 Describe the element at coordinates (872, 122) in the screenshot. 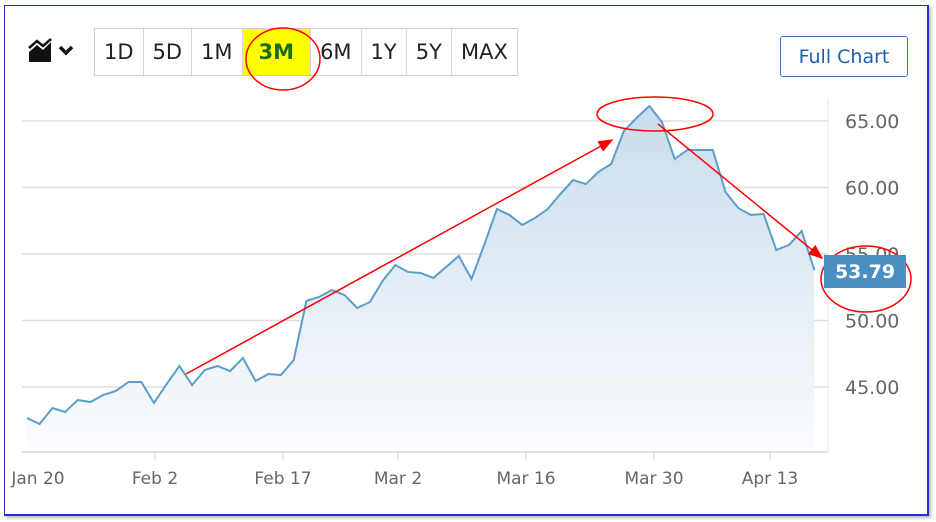

I see `y-tick-label: 65.00` at that location.